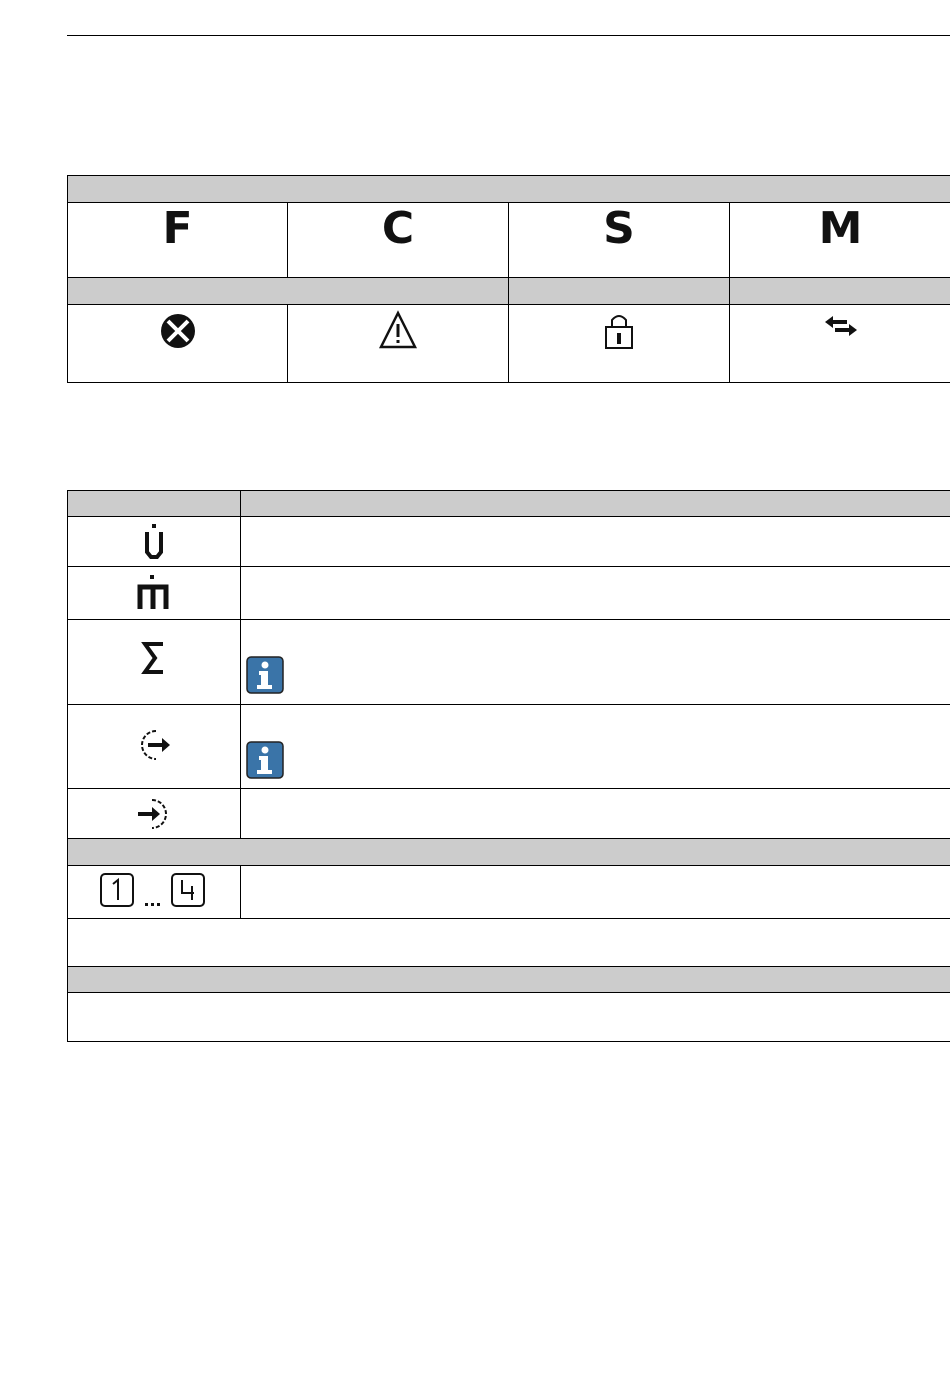  Describe the element at coordinates (152, 814) in the screenshot. I see `input-icon` at that location.